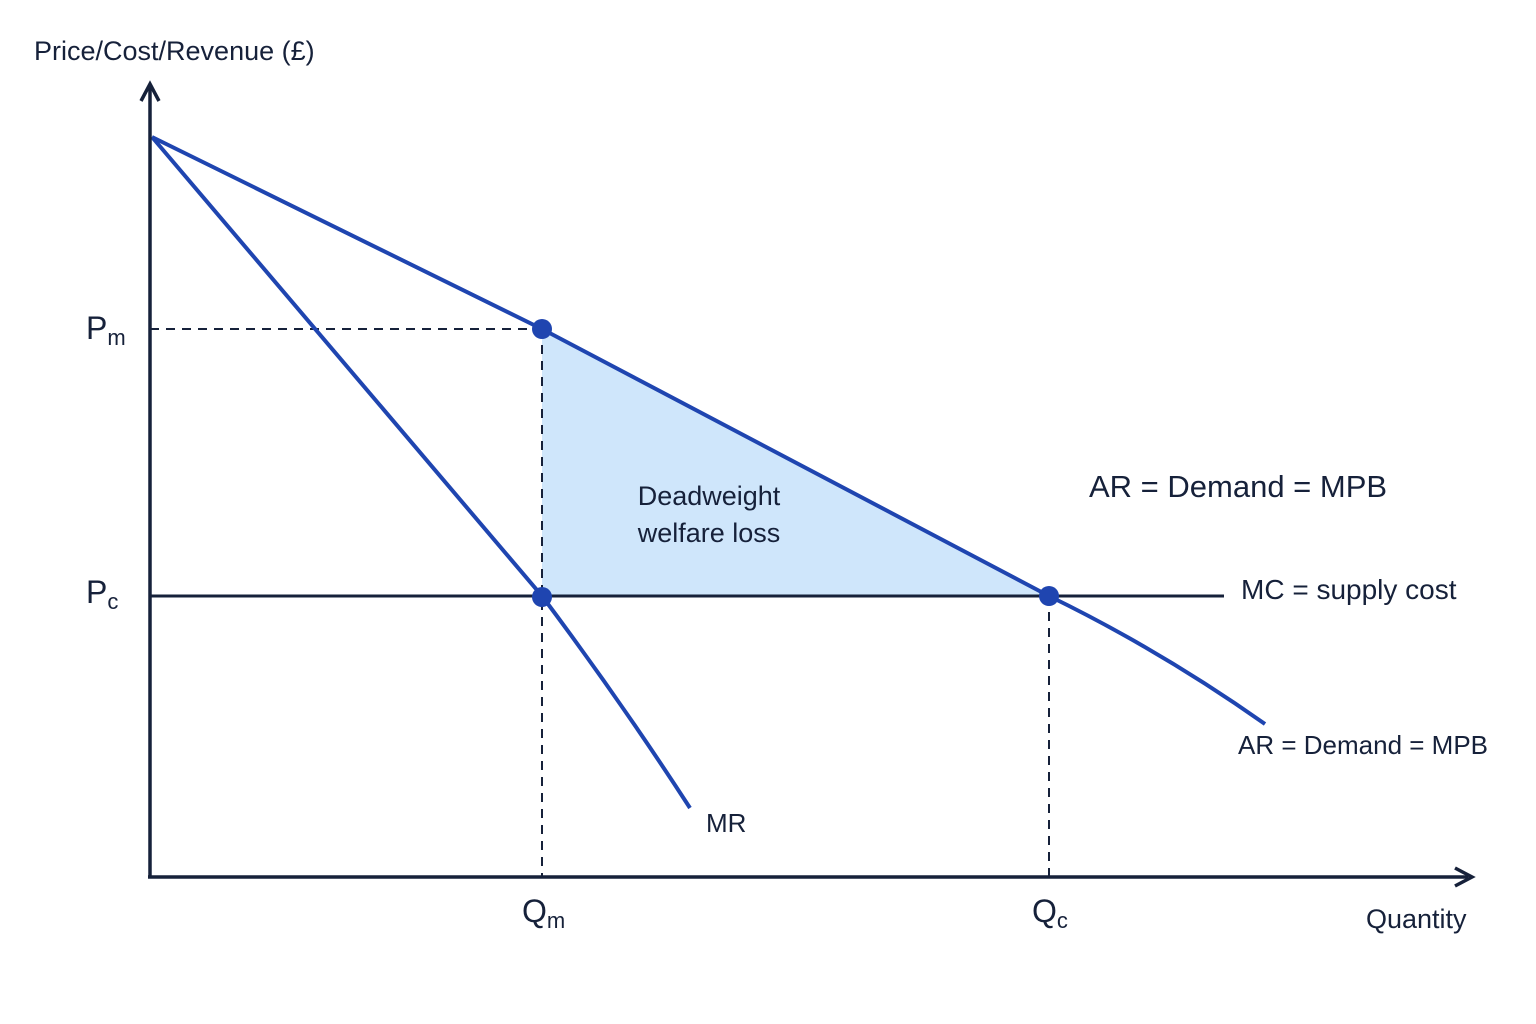 This screenshot has height=1024, width=1536. What do you see at coordinates (1416, 919) in the screenshot?
I see `x-axis-title: Quantity` at bounding box center [1416, 919].